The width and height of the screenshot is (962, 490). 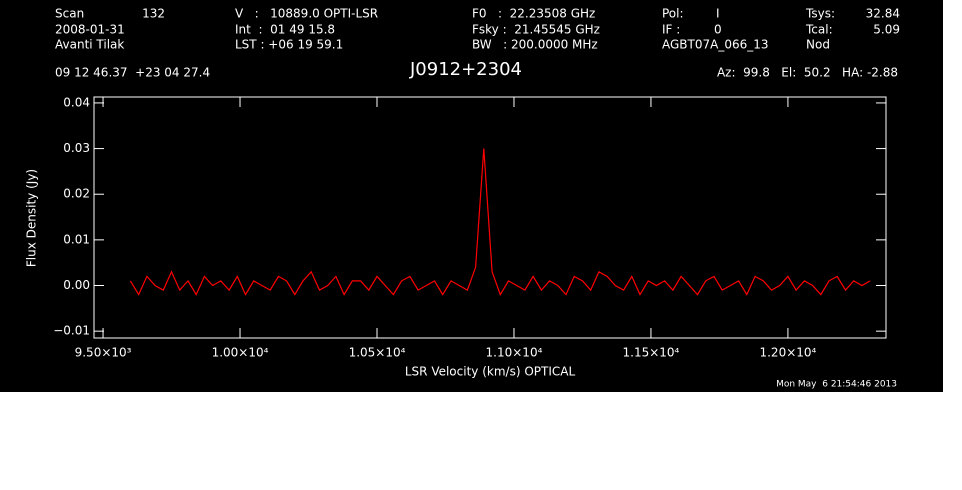 What do you see at coordinates (536, 30) in the screenshot?
I see `header-text: Fsky : 21.45545 GHz` at bounding box center [536, 30].